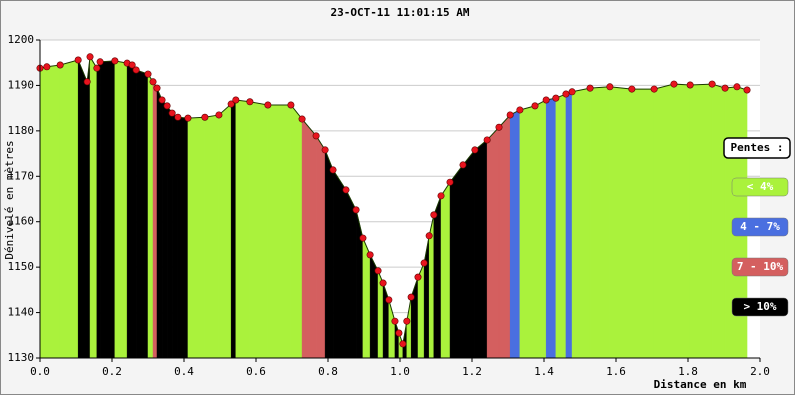 The height and width of the screenshot is (400, 800). I want to click on x-tick-label: 0.4, so click(184, 371).